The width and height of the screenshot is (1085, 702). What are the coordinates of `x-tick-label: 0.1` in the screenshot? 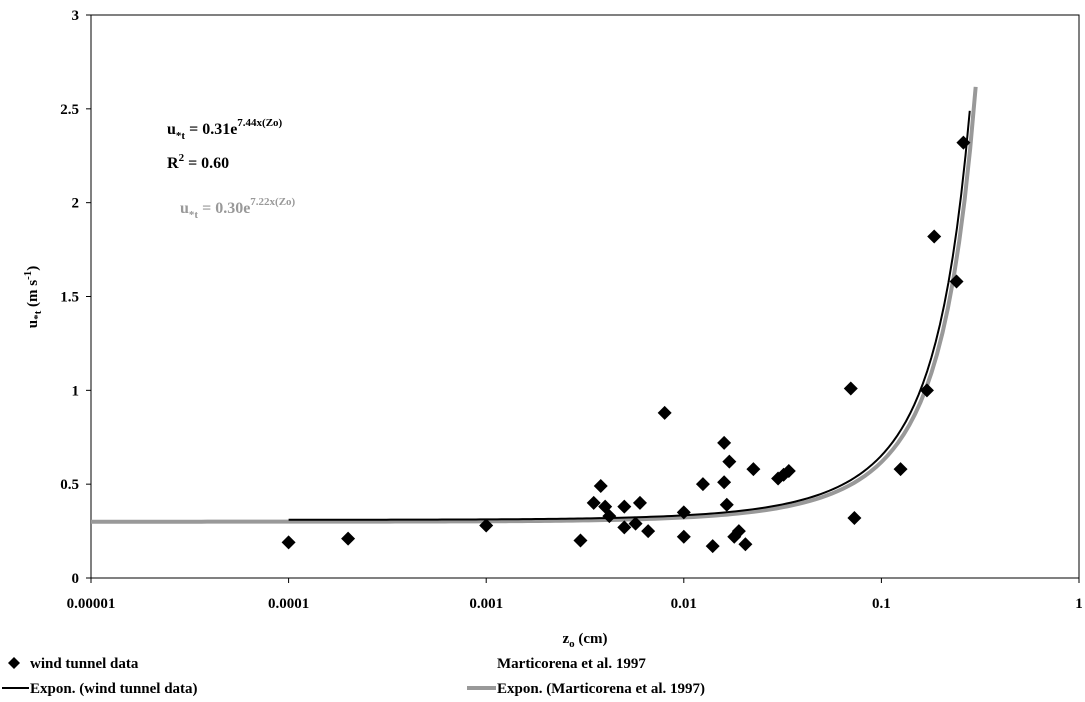 It's located at (881, 604).